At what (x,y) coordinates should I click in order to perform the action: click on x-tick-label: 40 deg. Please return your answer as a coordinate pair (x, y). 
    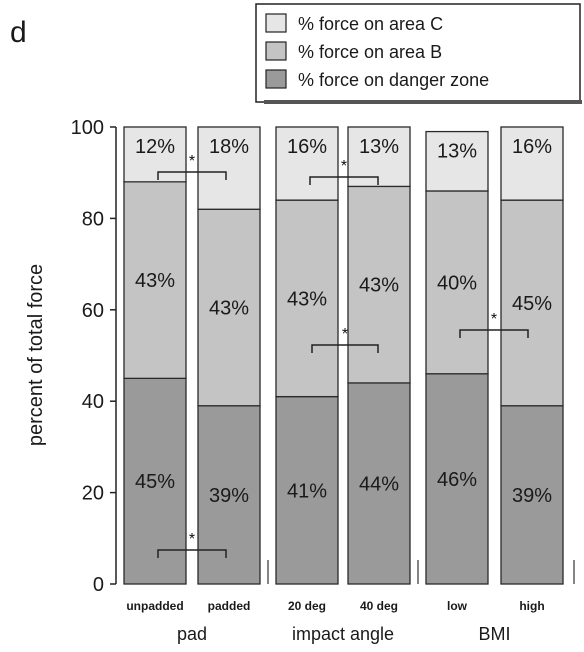
    Looking at the image, I should click on (379, 606).